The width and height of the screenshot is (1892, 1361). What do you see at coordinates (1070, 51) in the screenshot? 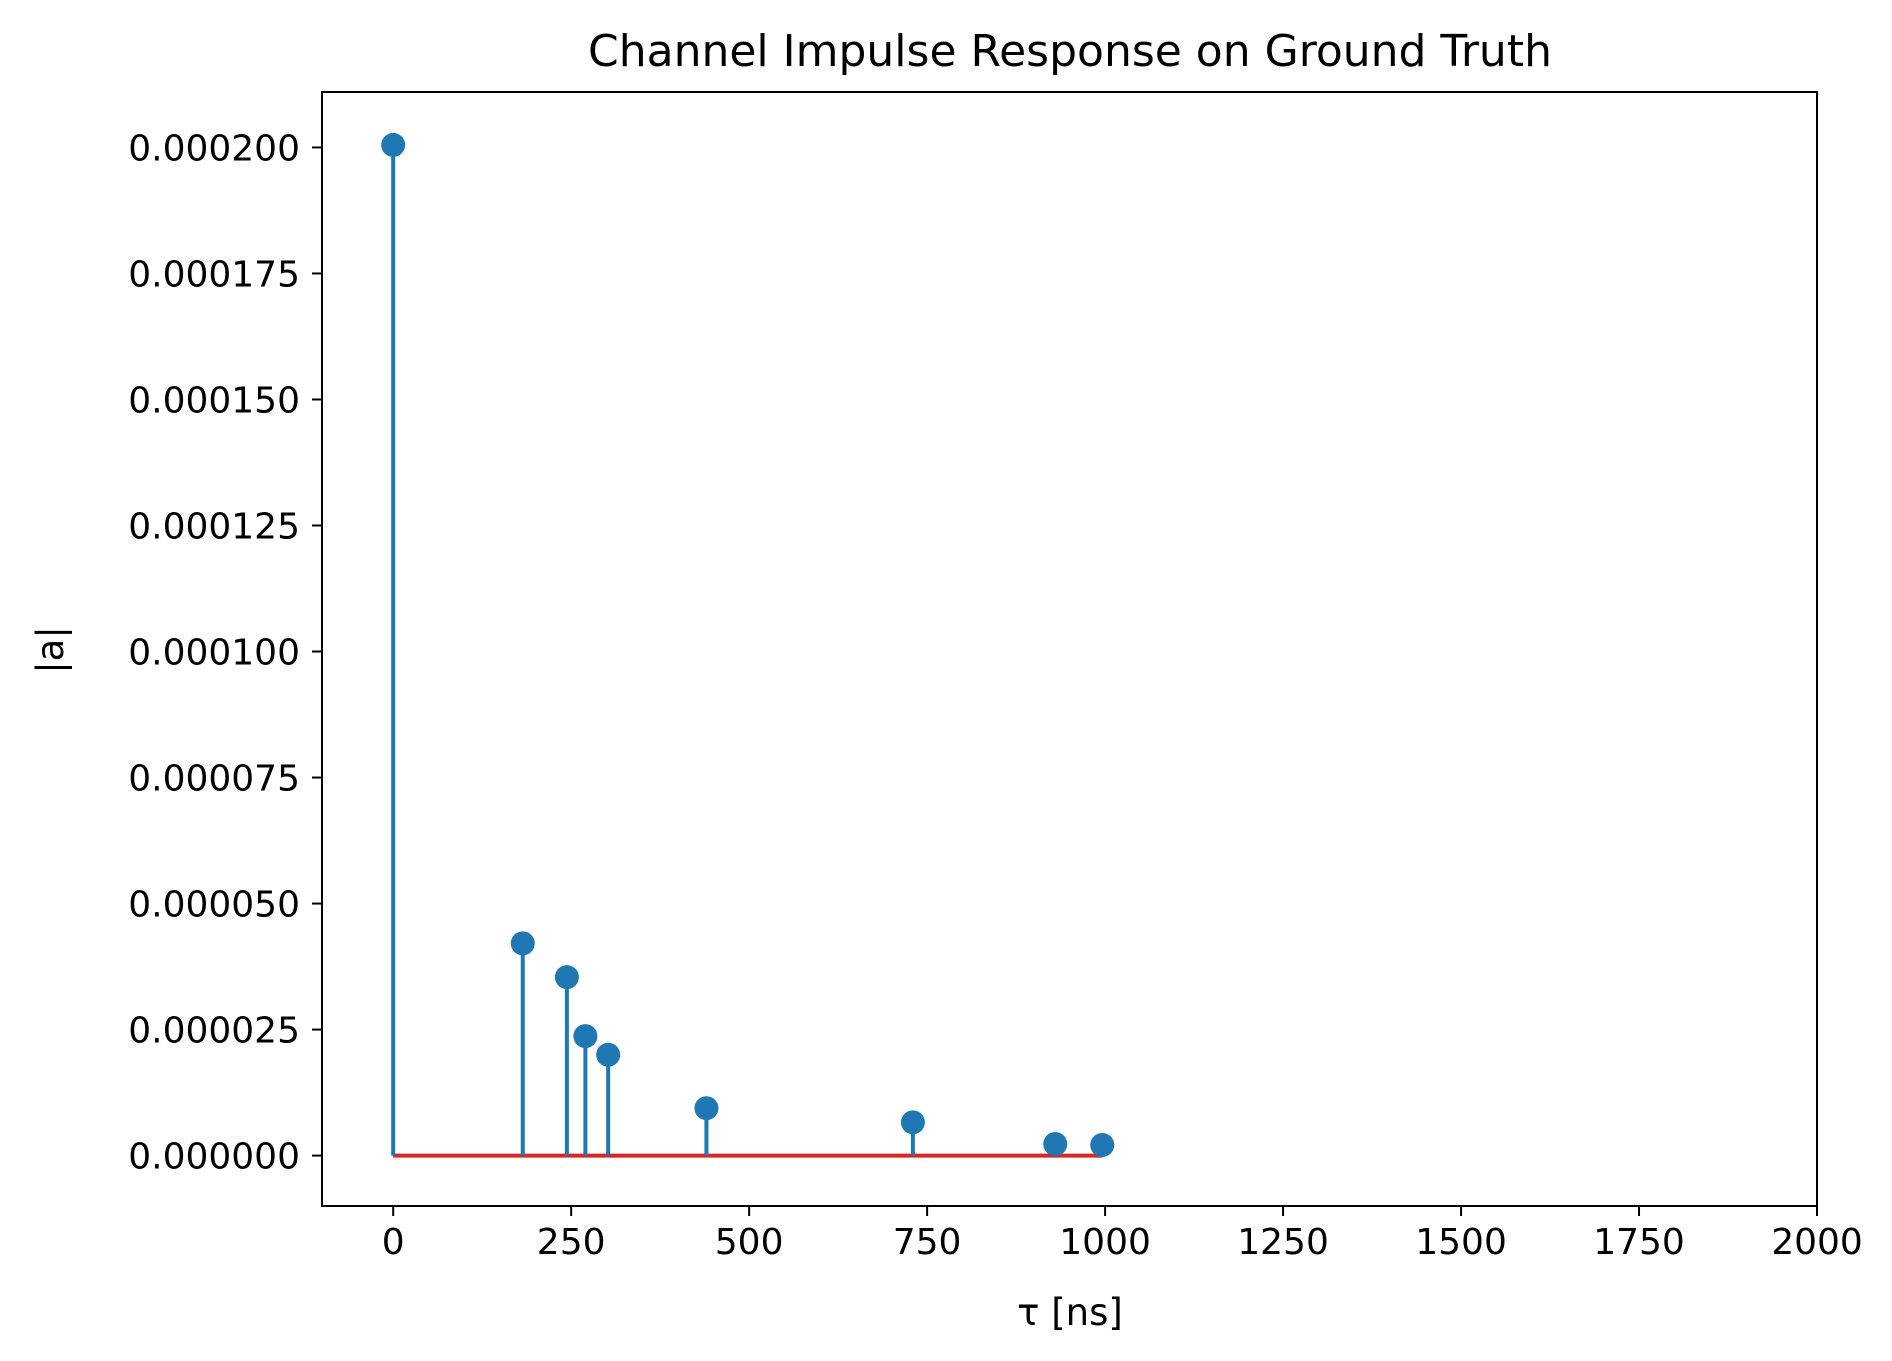
I see `chart-title: Channel Impulse Response on Ground Truth` at bounding box center [1070, 51].